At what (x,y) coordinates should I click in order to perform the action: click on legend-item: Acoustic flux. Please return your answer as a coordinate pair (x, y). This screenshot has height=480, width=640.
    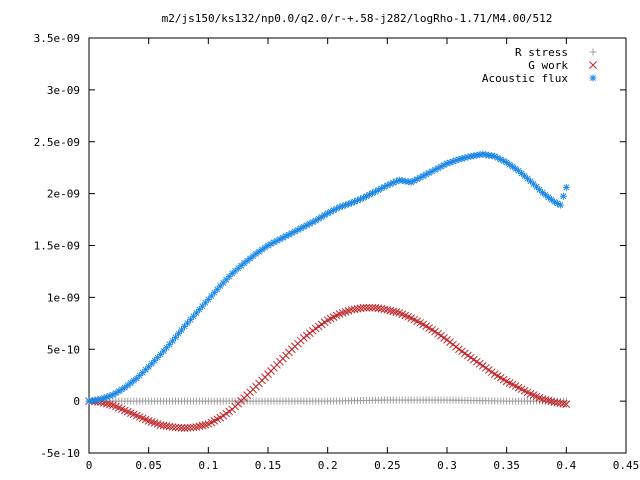
    Looking at the image, I should click on (539, 78).